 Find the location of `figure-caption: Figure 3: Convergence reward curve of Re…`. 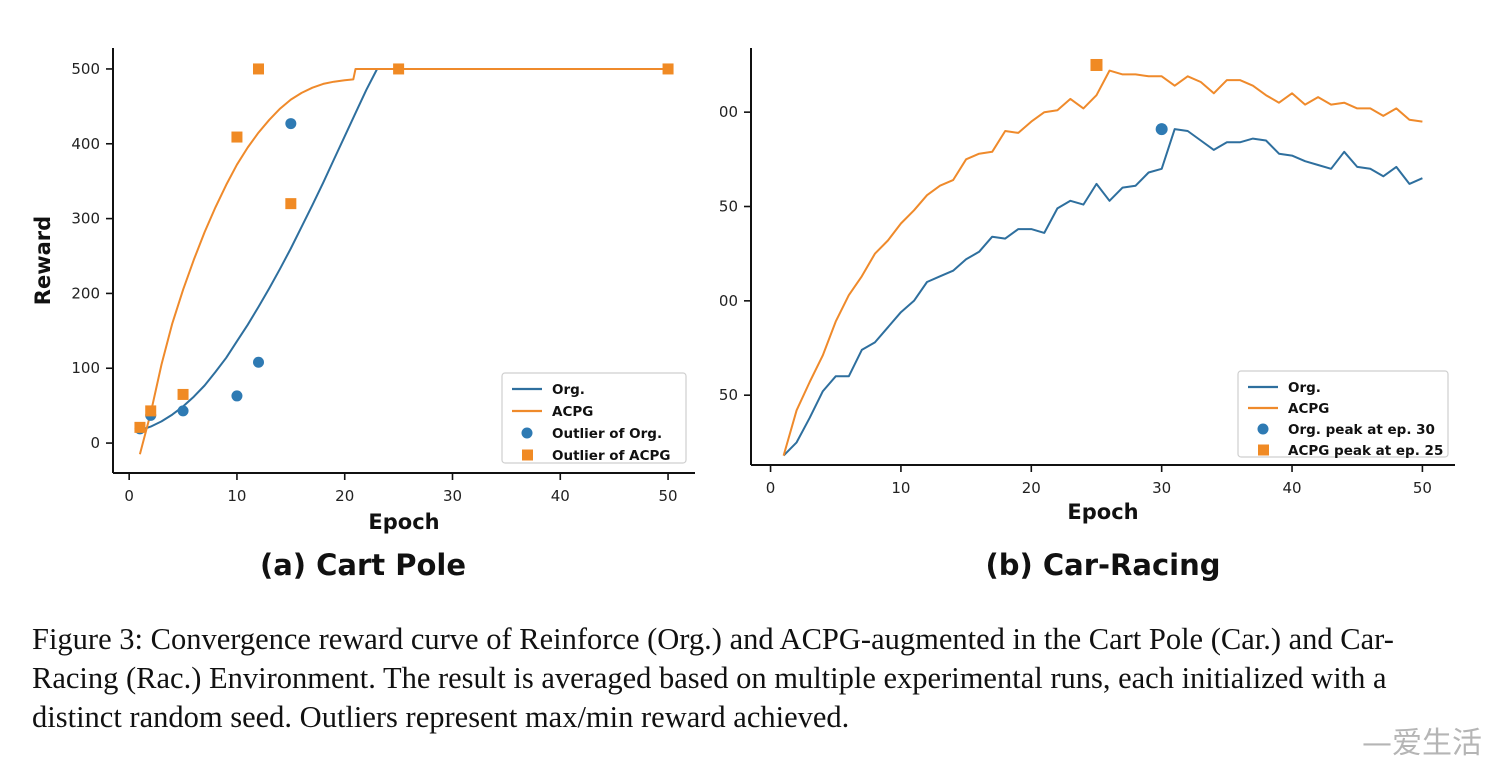

figure-caption: Figure 3: Convergence reward curve of Re… is located at coordinates (713, 678).